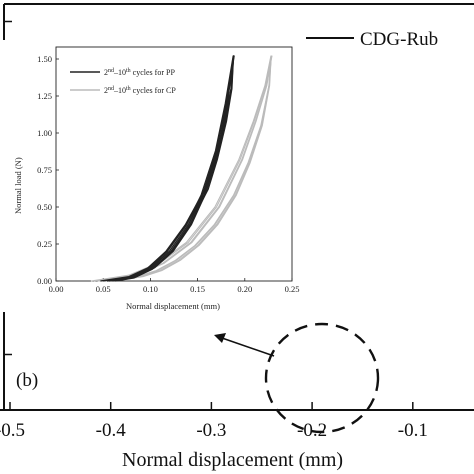 The width and height of the screenshot is (474, 474). I want to click on inset-y-tick-label: 0.50, so click(44, 207).